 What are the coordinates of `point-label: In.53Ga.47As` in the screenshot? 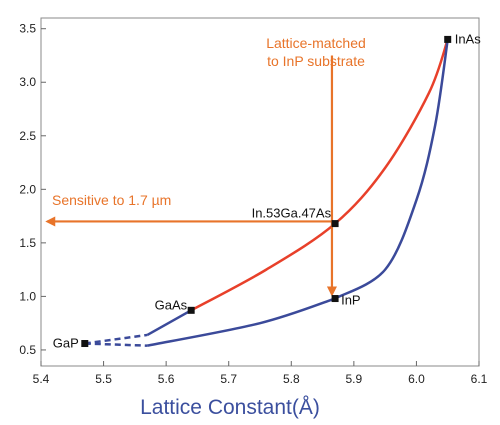 It's located at (292, 213).